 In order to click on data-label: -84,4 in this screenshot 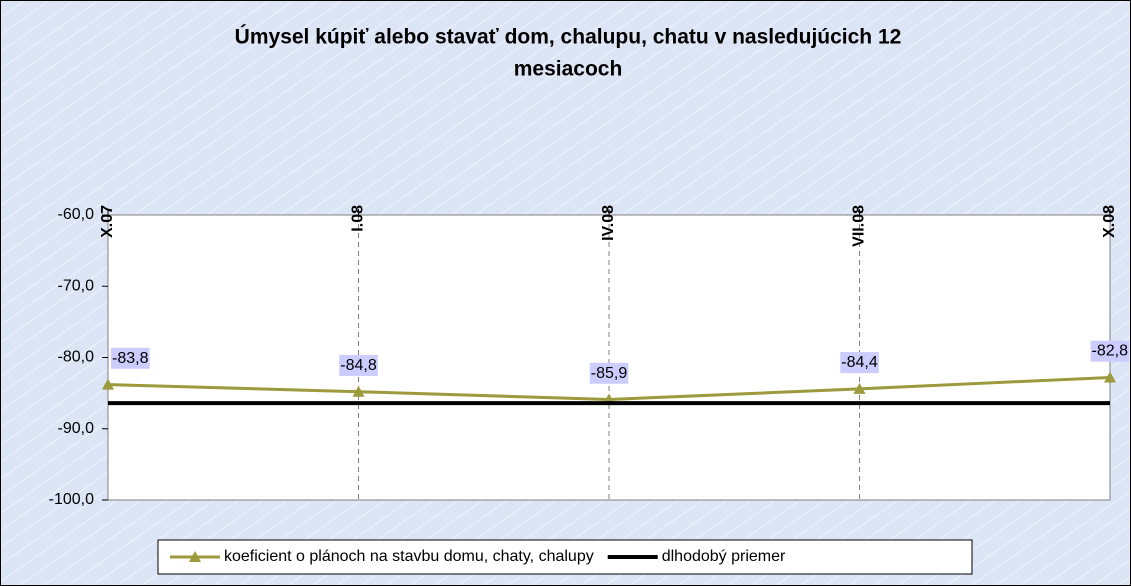, I will do `click(859, 362)`.